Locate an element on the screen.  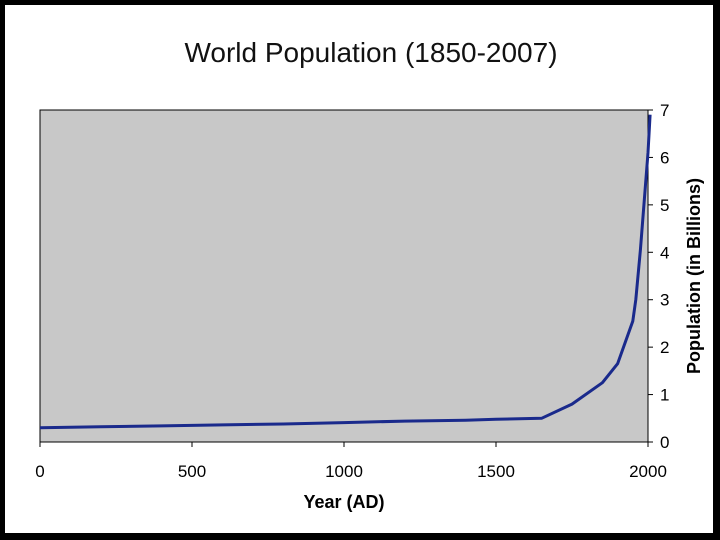
x-tick-label: 0 is located at coordinates (39, 471).